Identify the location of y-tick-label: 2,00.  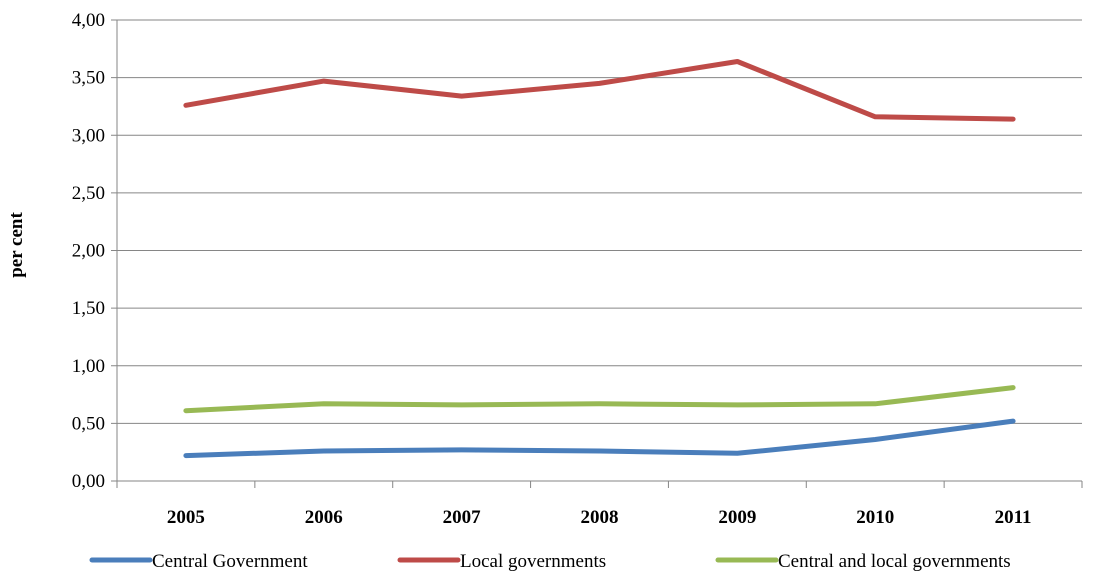
(88, 251).